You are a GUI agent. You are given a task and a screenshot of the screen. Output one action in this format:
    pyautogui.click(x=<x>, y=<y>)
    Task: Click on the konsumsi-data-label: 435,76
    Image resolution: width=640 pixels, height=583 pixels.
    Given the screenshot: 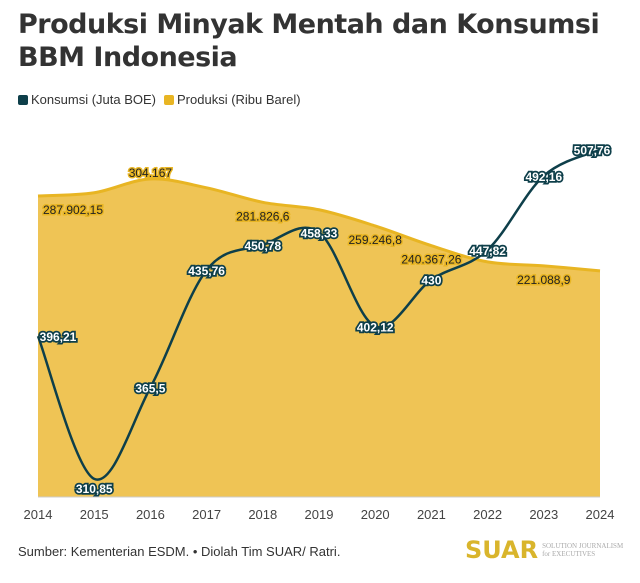 What is the action you would take?
    pyautogui.click(x=206, y=271)
    